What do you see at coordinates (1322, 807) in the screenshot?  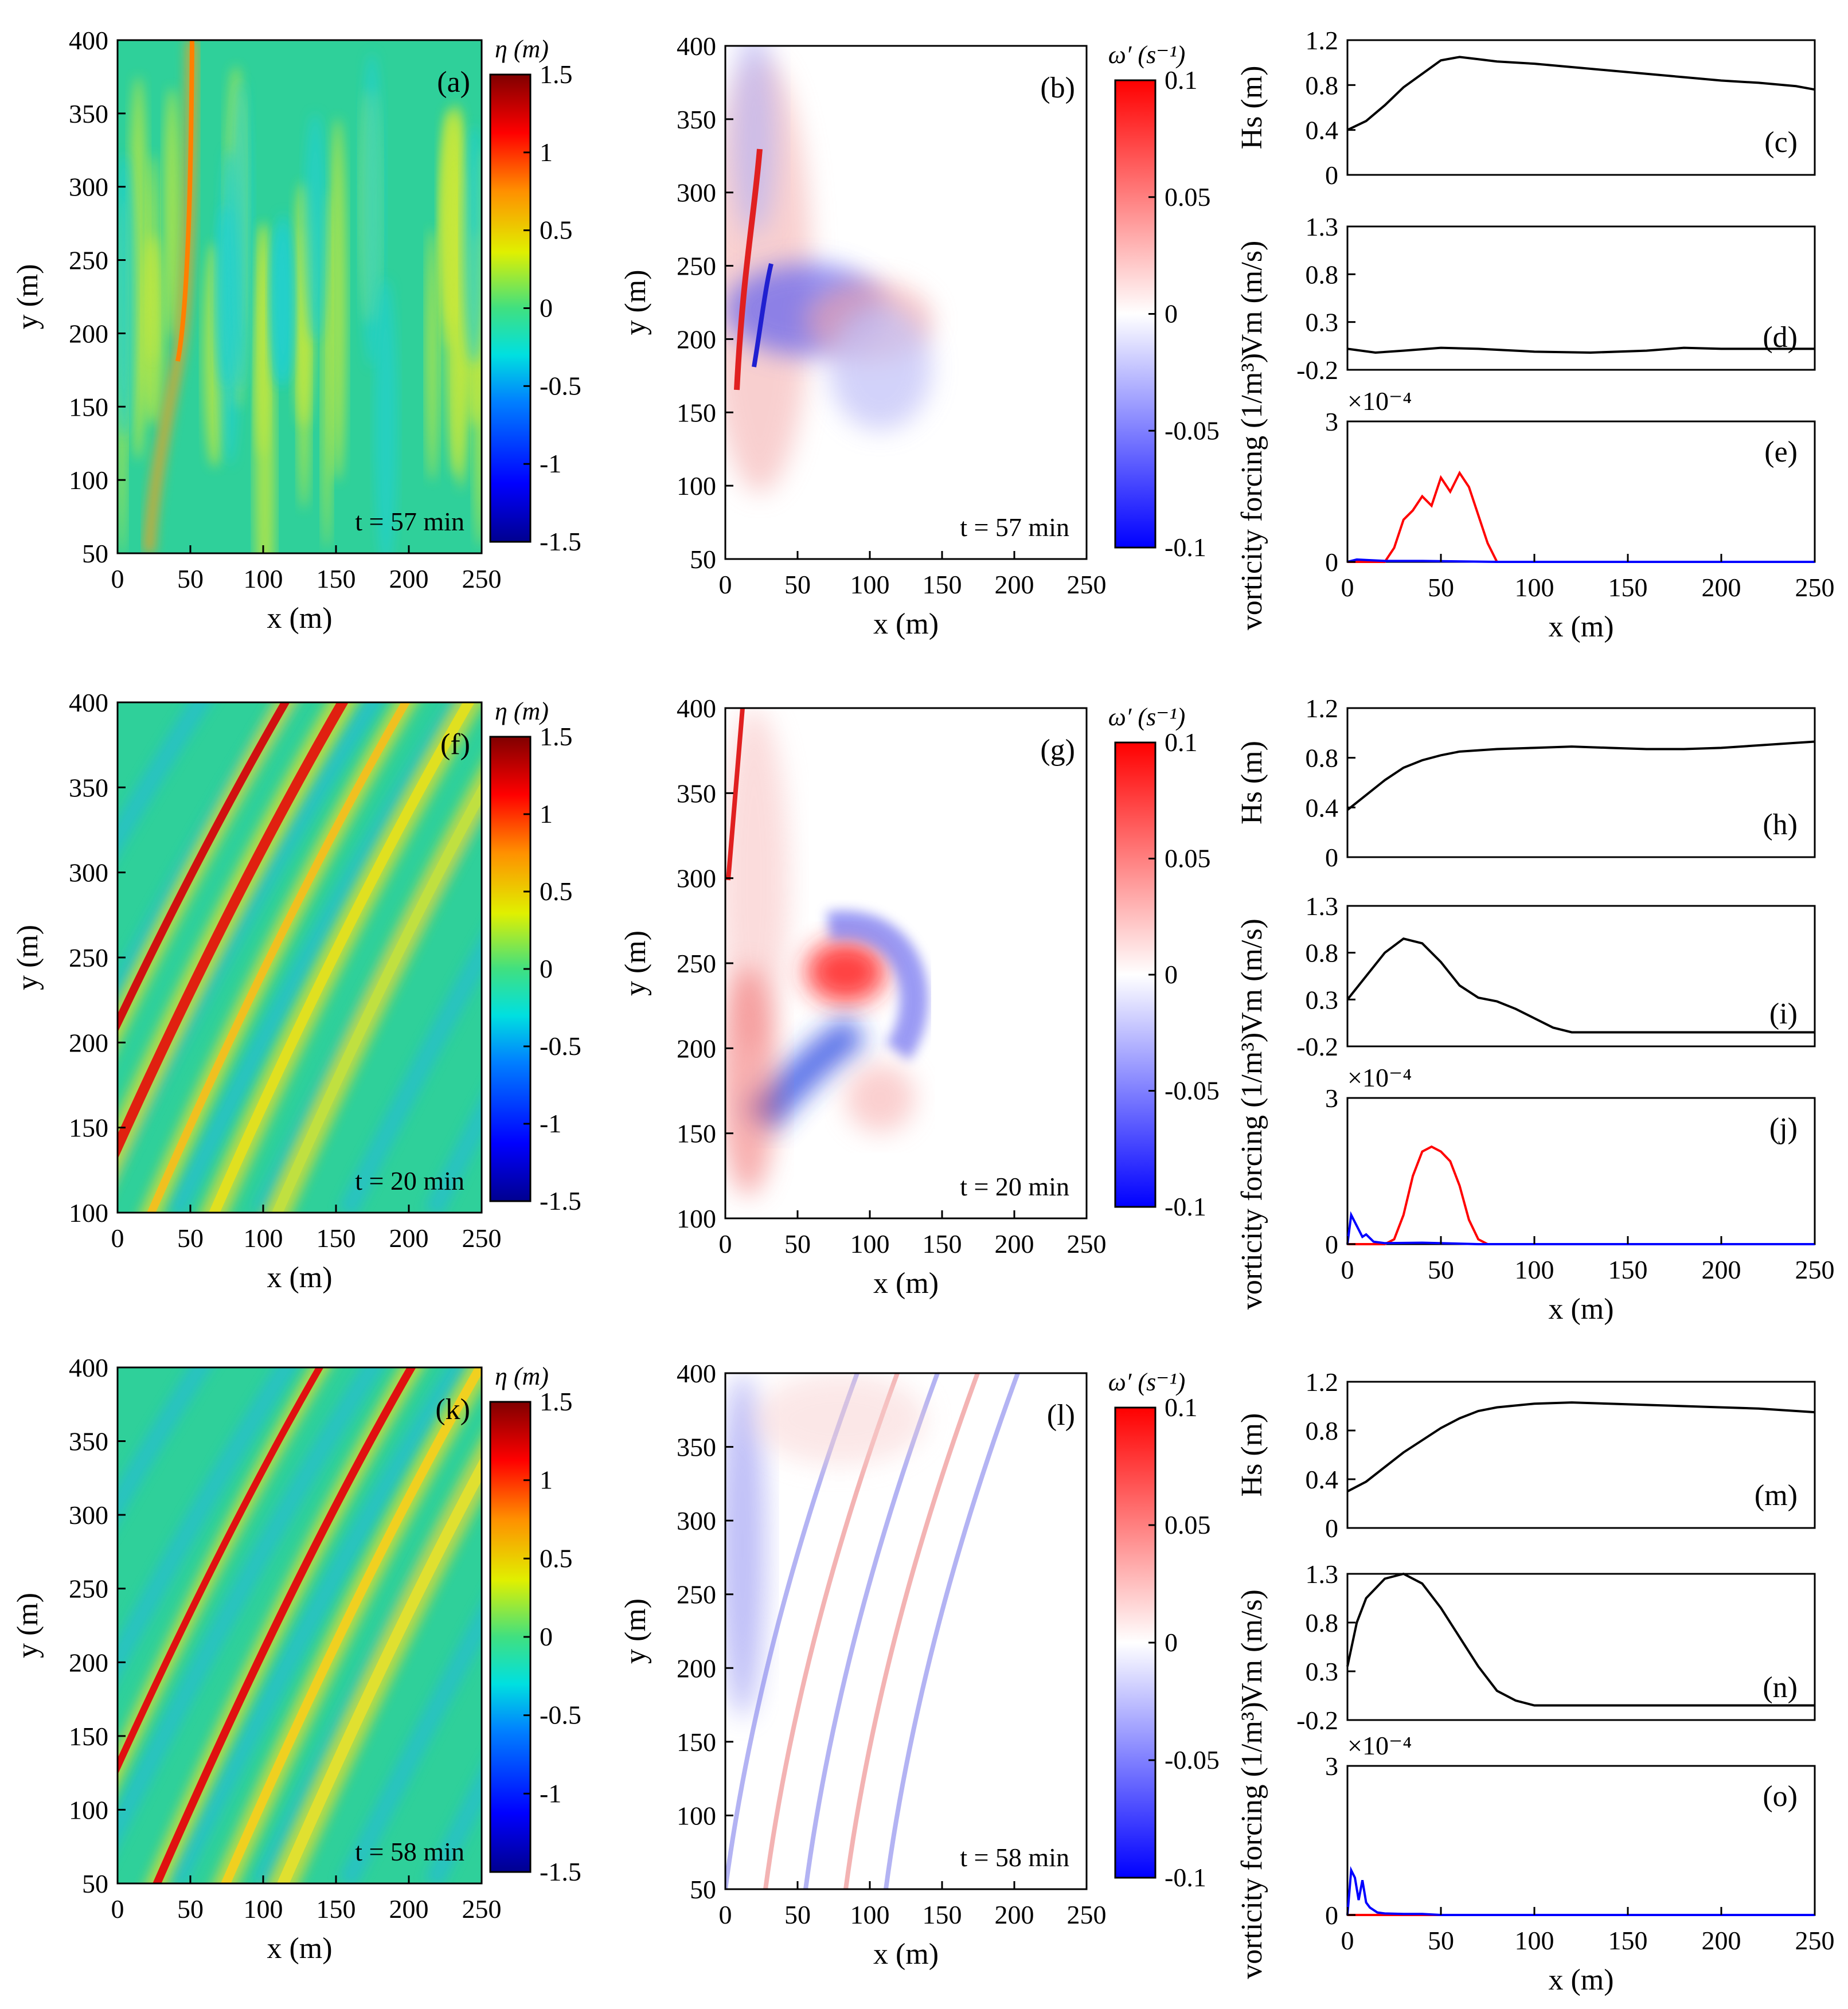 I see `y-tick-label: 0.4` at bounding box center [1322, 807].